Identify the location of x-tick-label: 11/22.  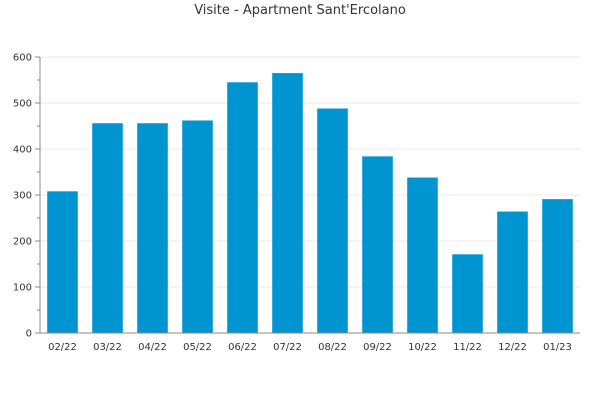
(467, 347).